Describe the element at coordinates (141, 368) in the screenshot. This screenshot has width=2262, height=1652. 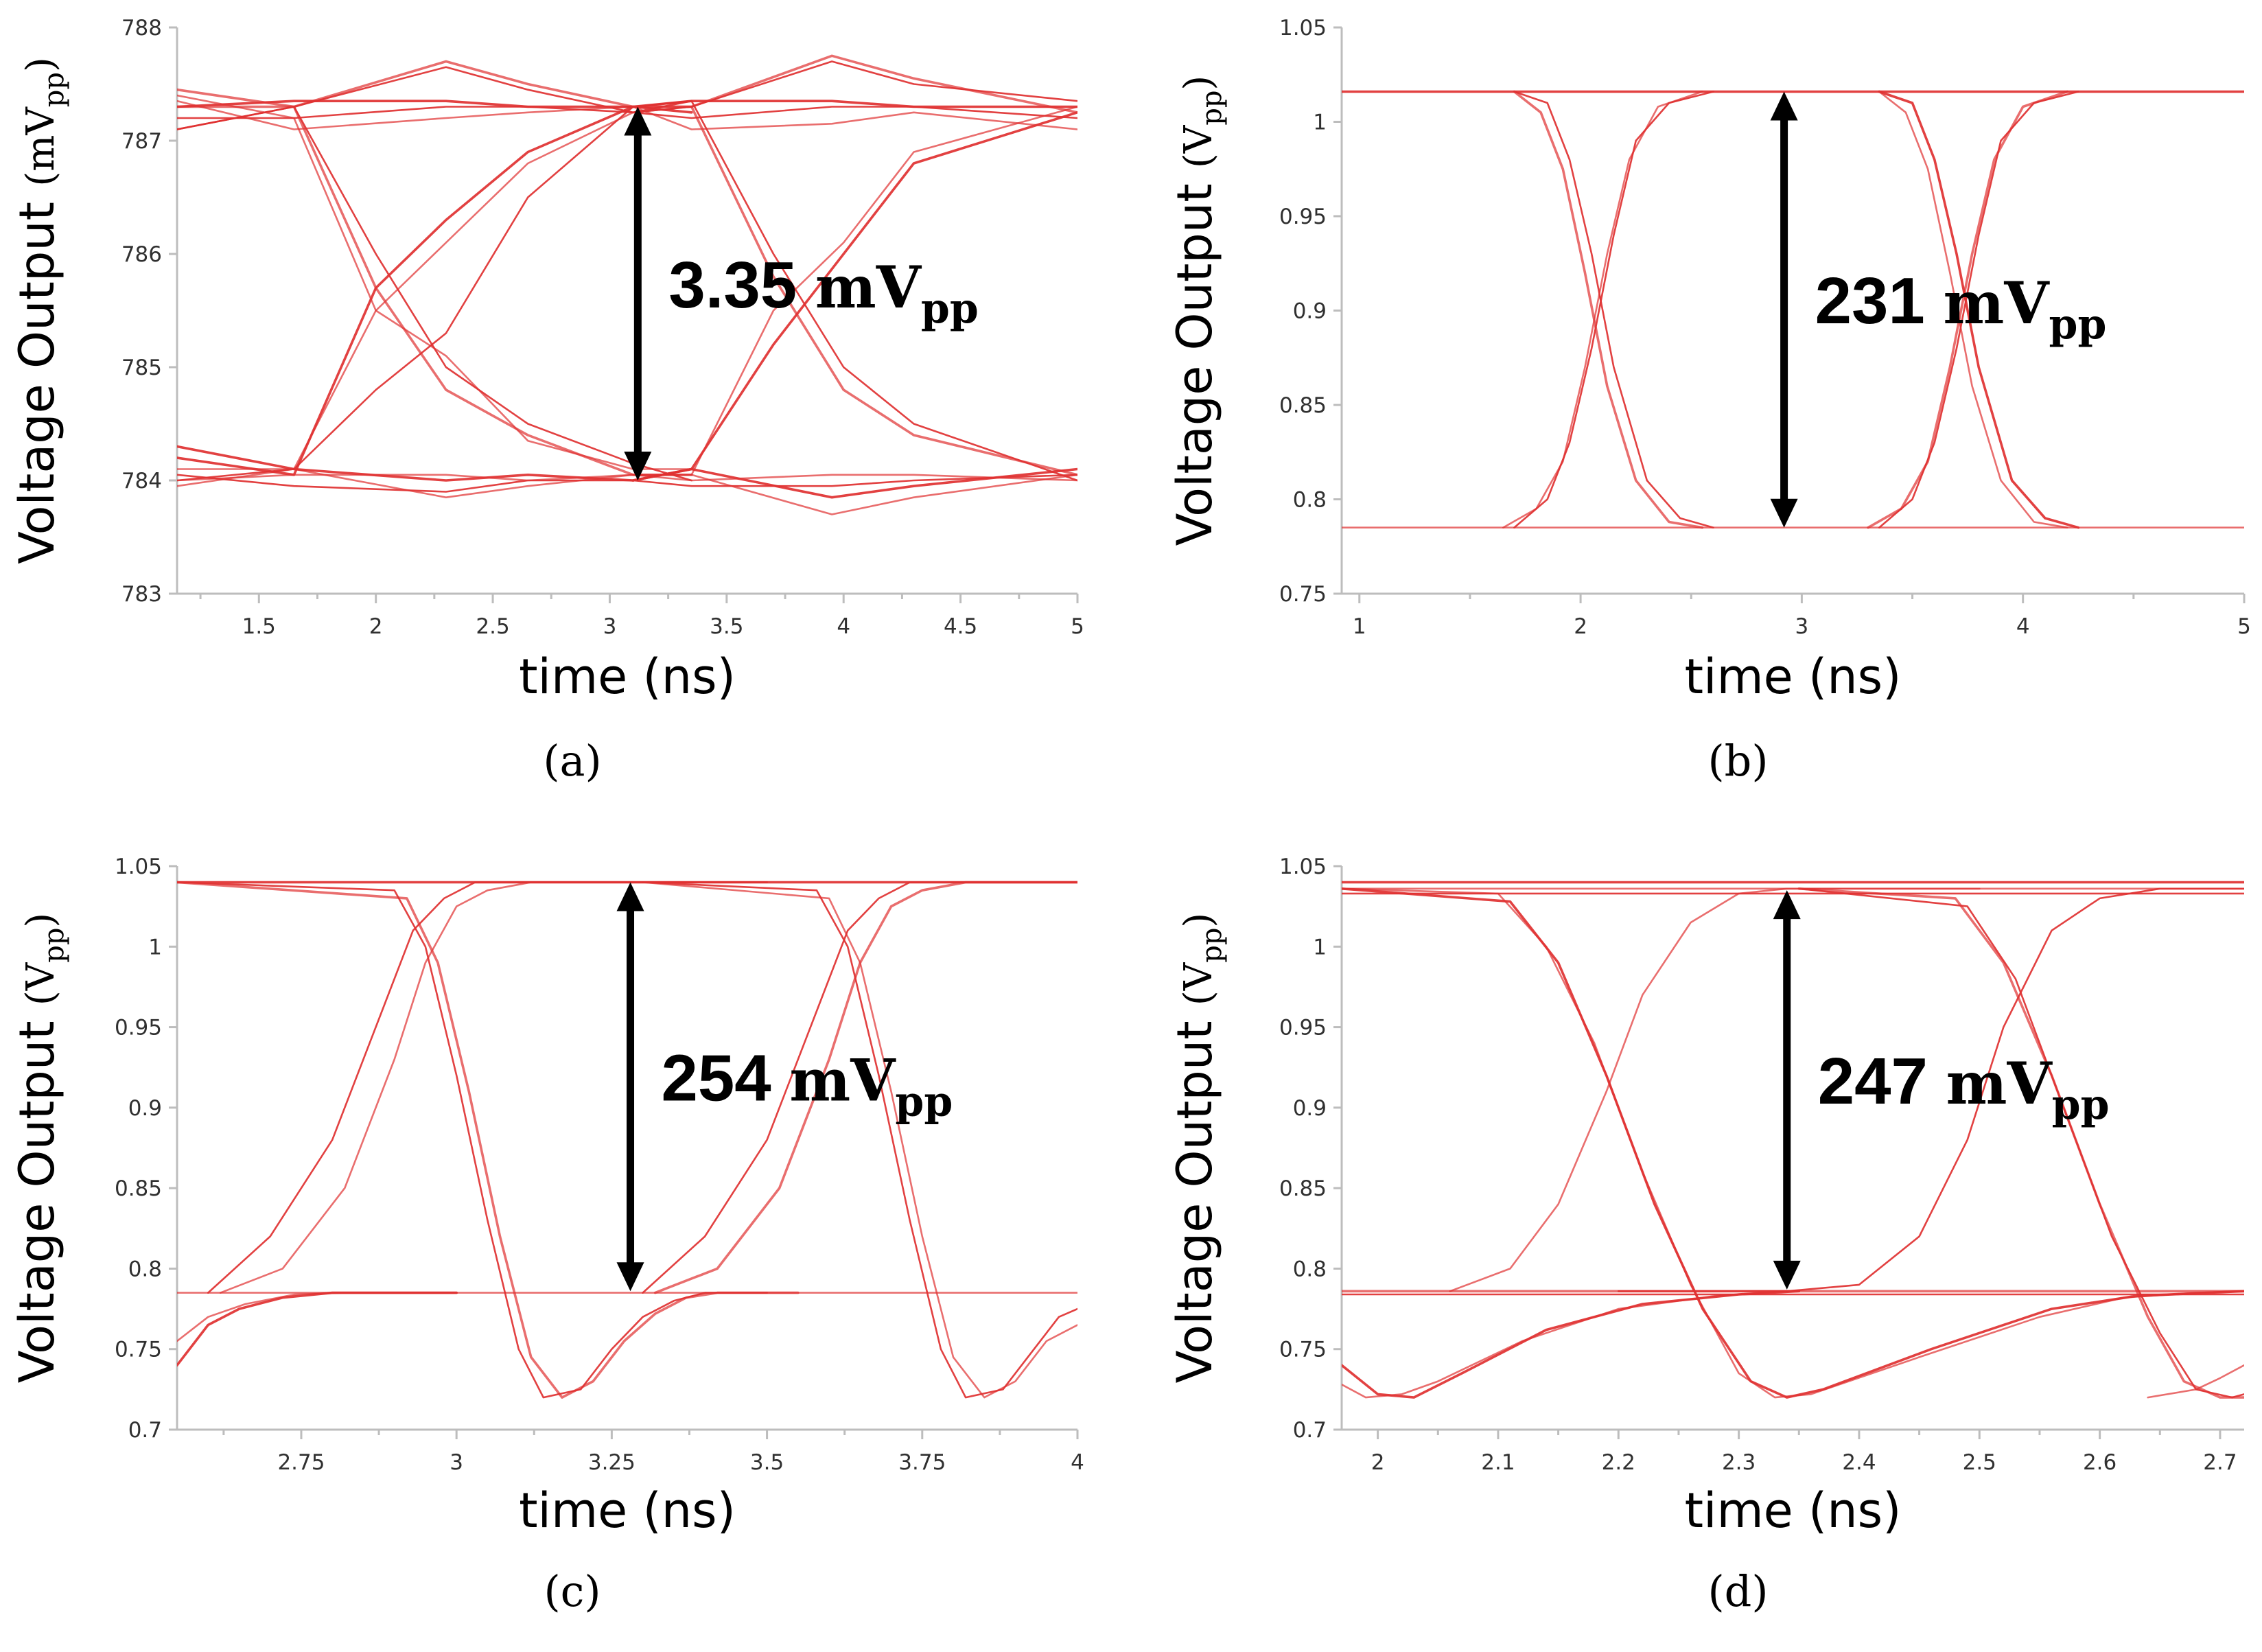
I see `y-tick-label: 785` at that location.